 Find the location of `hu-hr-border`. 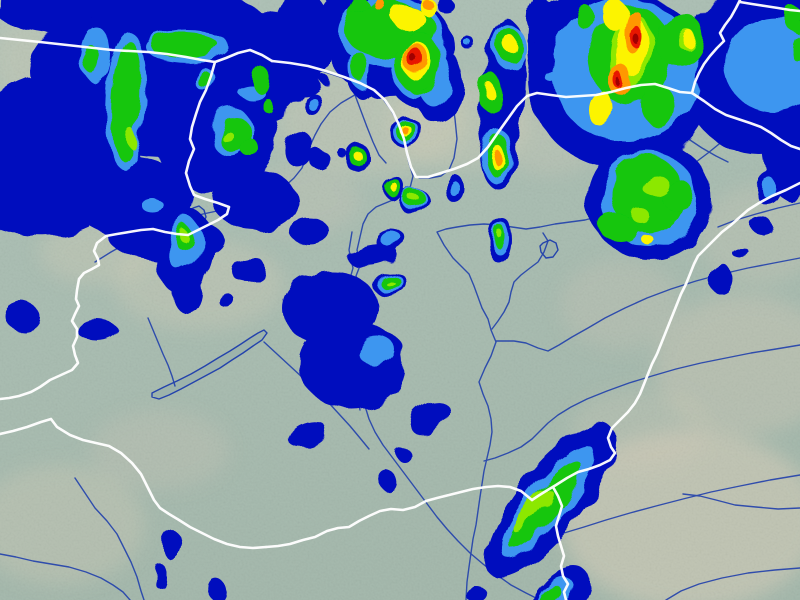

hu-hr-border is located at coordinates (134, 483).